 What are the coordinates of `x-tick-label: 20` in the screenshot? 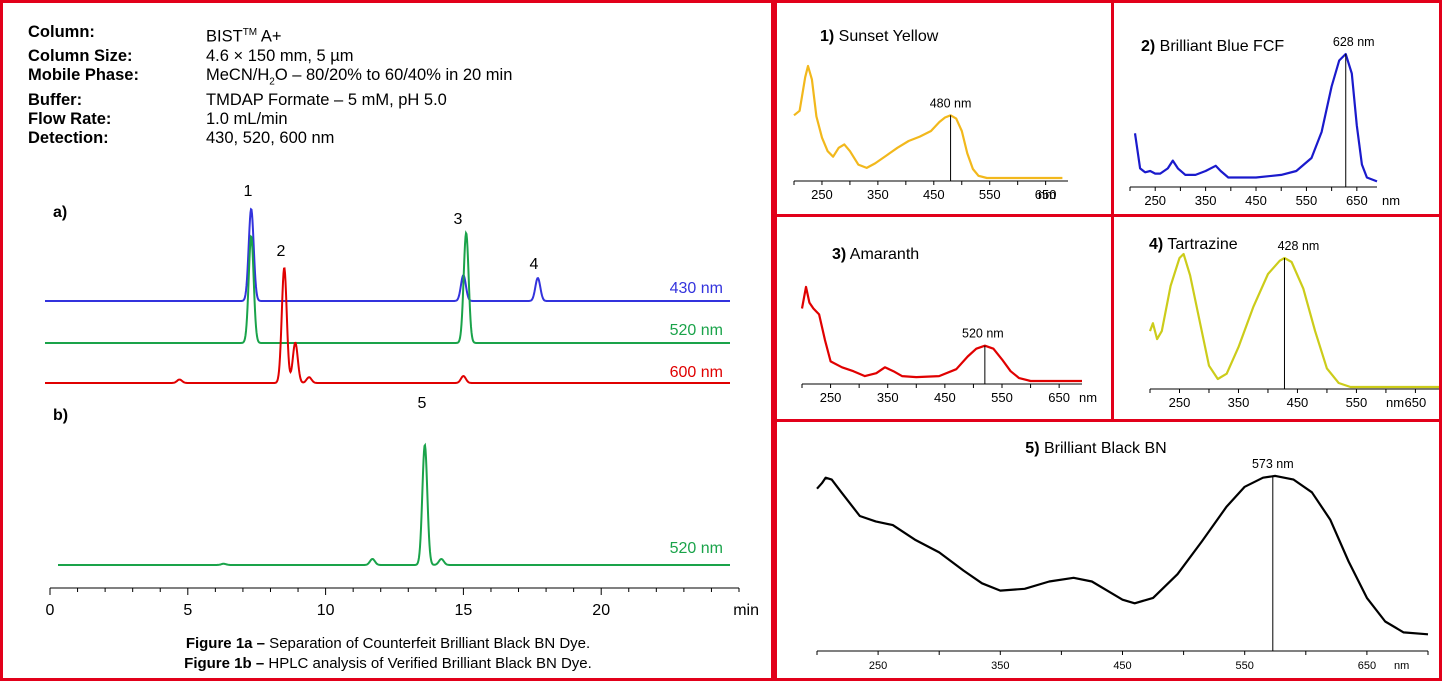 It's located at (601, 610).